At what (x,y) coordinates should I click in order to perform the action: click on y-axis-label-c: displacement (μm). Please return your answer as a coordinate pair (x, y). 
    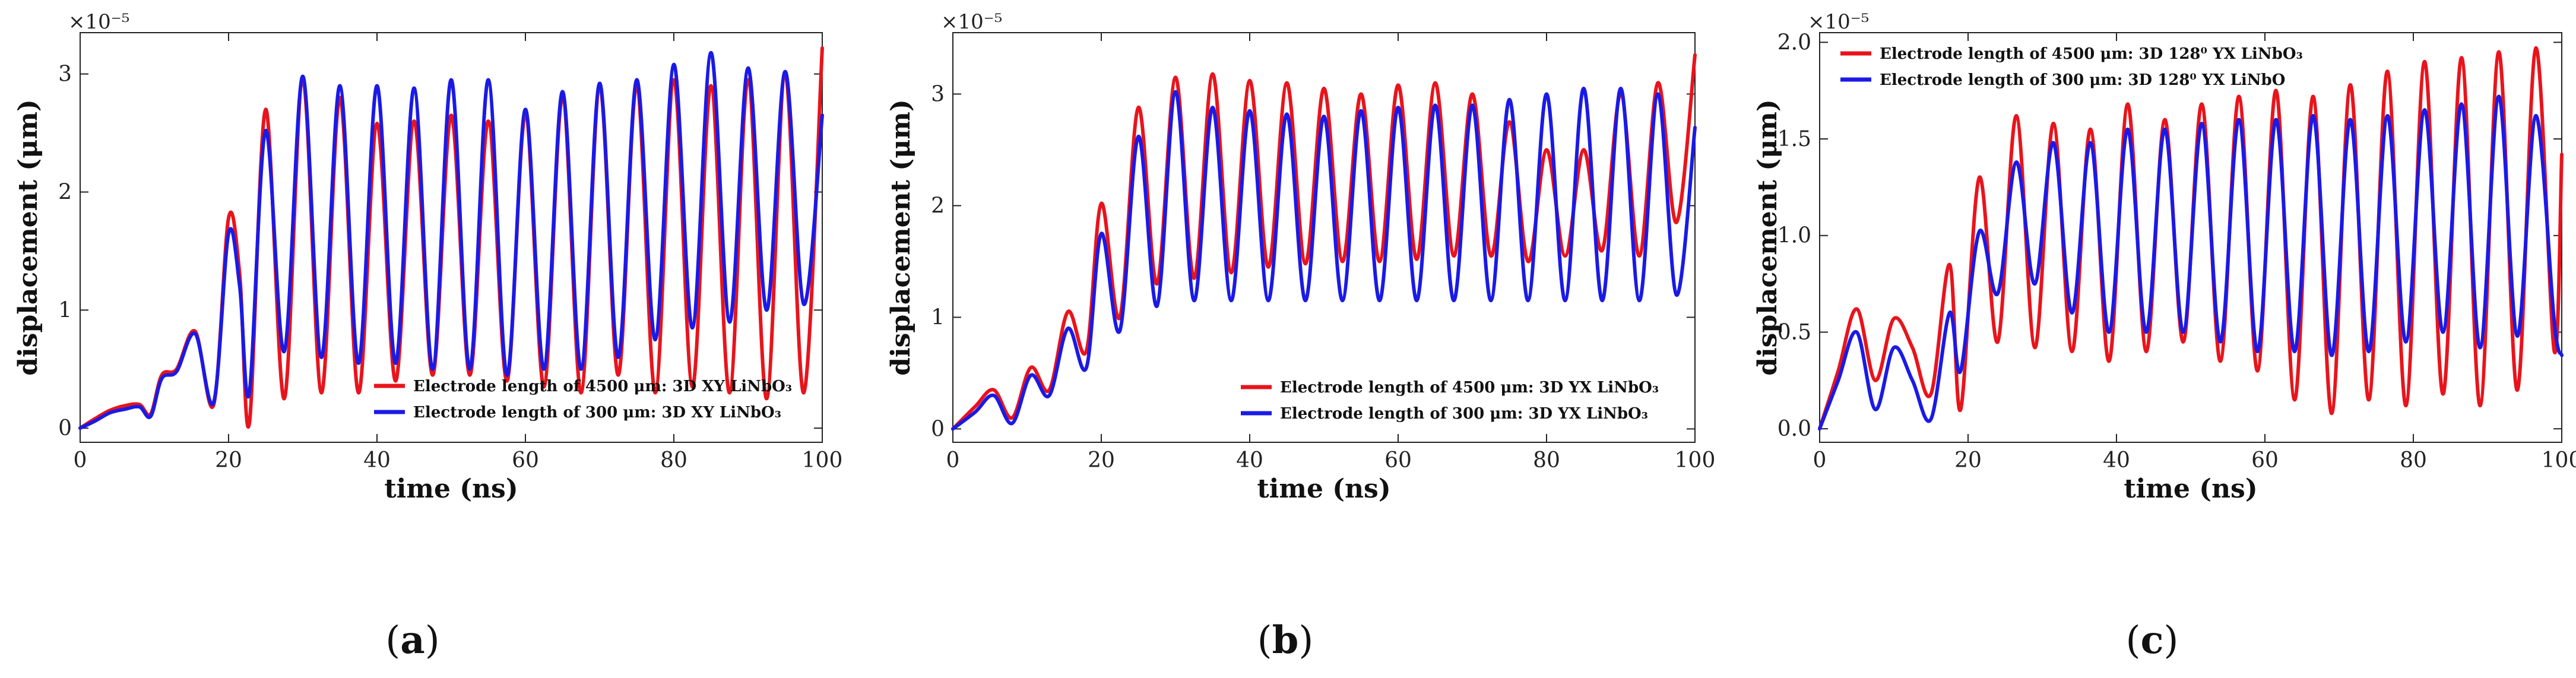
    Looking at the image, I should click on (1768, 238).